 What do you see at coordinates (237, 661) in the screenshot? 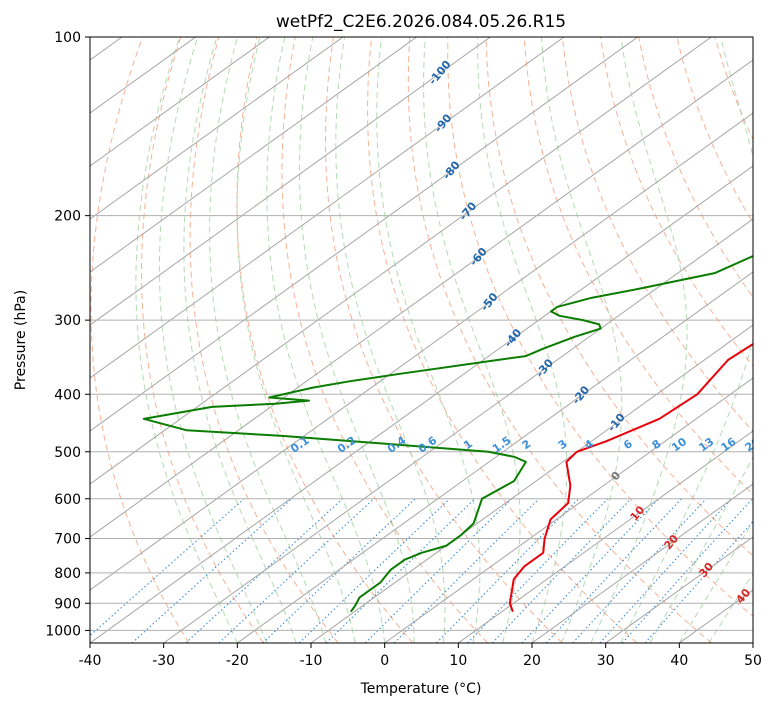
I see `x-tick-label: -20` at bounding box center [237, 661].